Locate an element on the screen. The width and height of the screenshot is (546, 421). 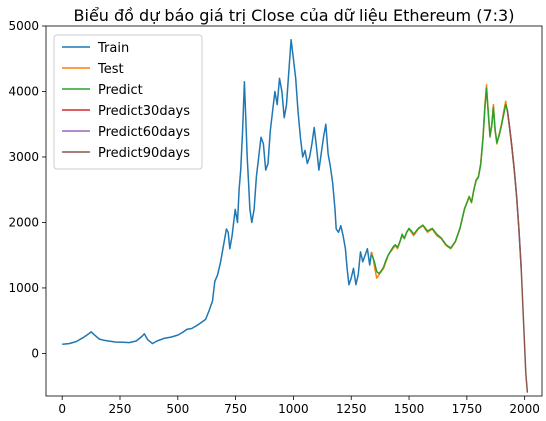
y-tick-label: 1000 is located at coordinates (23, 288).